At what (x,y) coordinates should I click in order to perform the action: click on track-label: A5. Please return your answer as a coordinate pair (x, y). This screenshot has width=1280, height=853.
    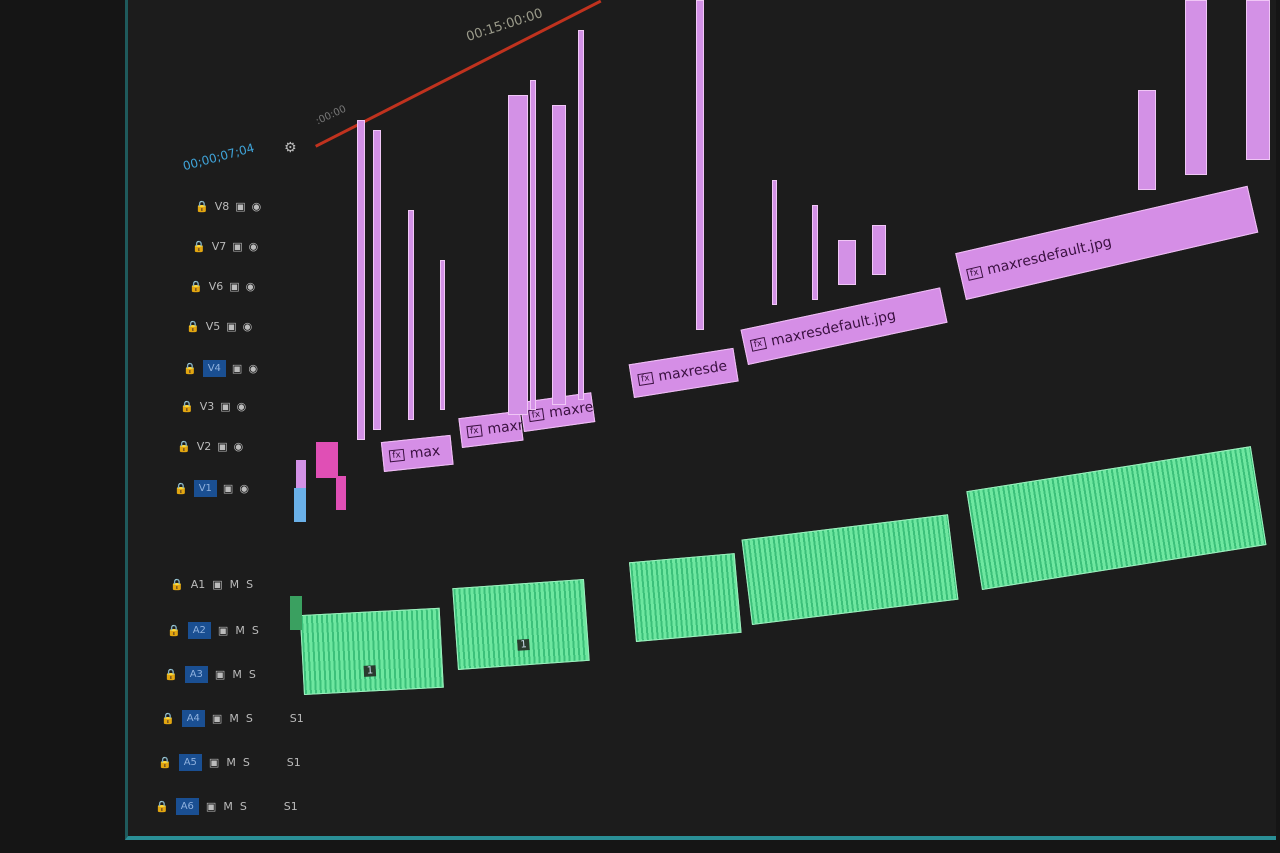
    Looking at the image, I should click on (190, 762).